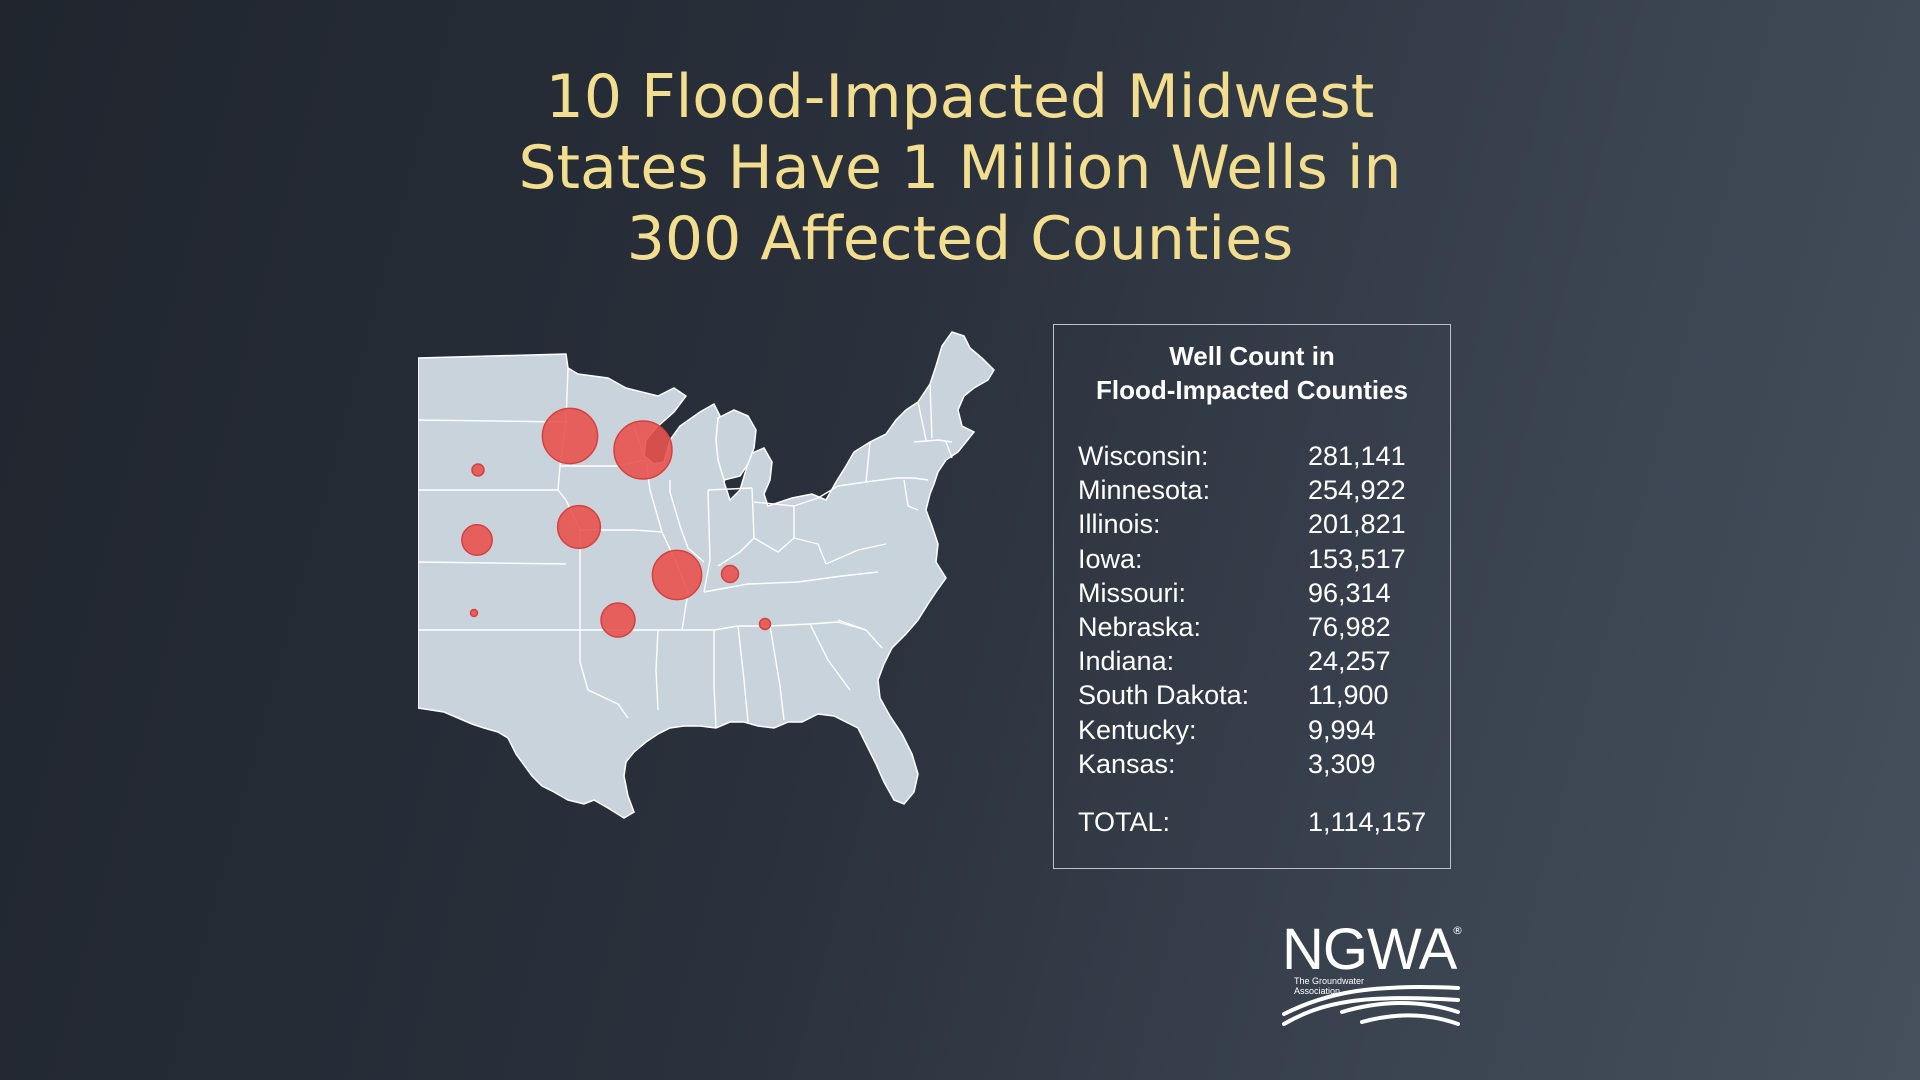  What do you see at coordinates (478, 470) in the screenshot?
I see `well-marker-south-dakota` at bounding box center [478, 470].